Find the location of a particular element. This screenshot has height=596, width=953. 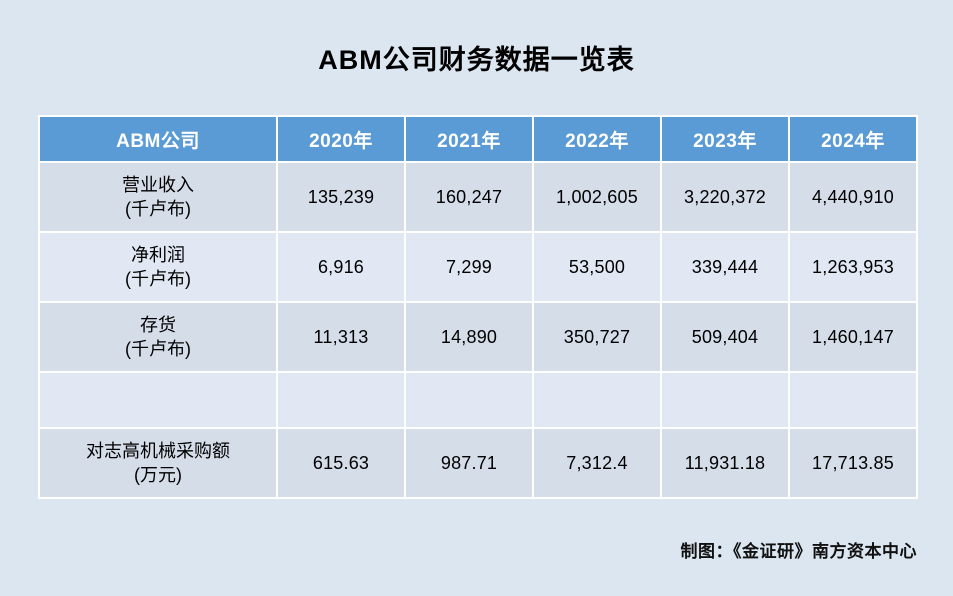

row-label: 对志高机械采购额 (万元) is located at coordinates (158, 463).